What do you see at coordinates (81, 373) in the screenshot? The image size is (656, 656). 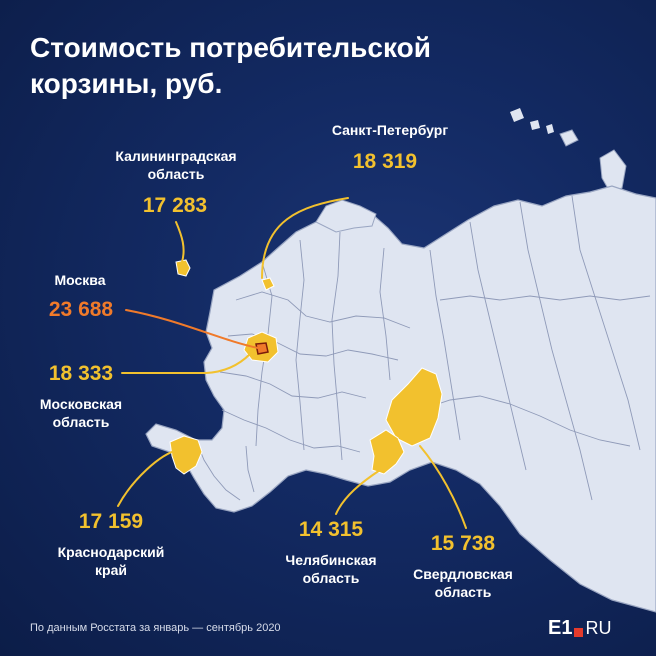 I see `moscow-oblast-value: 18 333` at bounding box center [81, 373].